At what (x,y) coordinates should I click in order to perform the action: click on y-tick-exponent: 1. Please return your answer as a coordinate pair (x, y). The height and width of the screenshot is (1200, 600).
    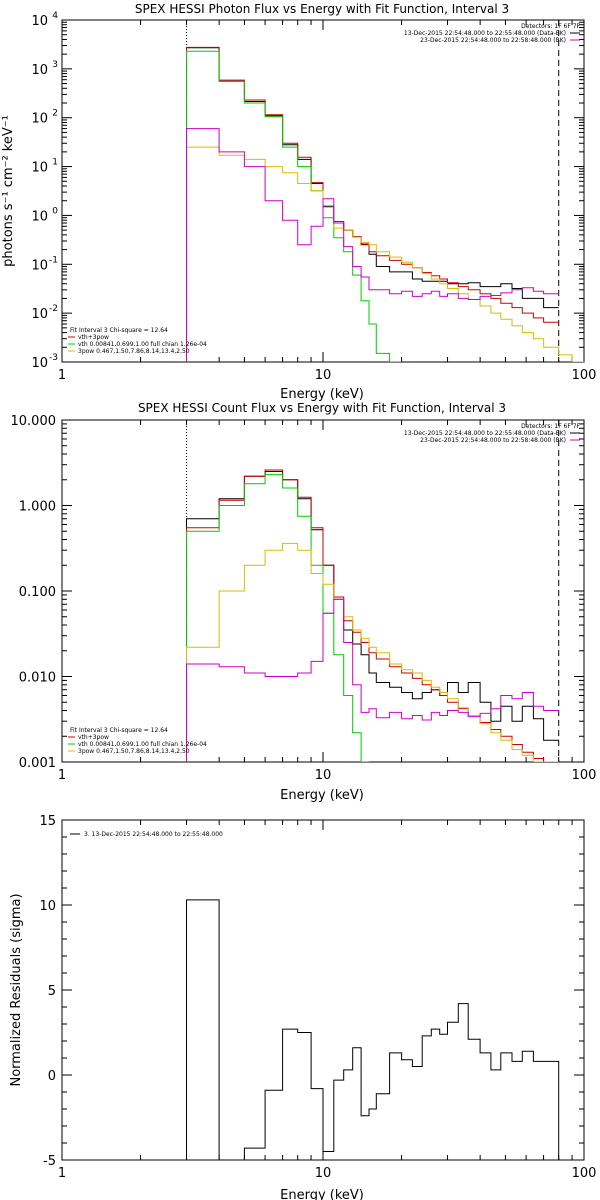
    Looking at the image, I should click on (55, 163).